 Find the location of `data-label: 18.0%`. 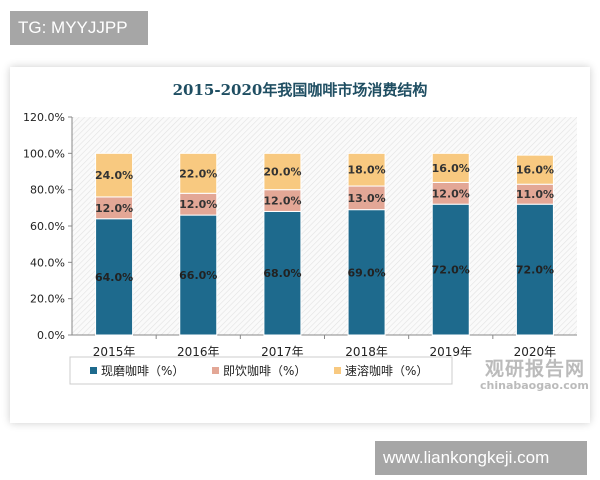

data-label: 18.0% is located at coordinates (366, 170).